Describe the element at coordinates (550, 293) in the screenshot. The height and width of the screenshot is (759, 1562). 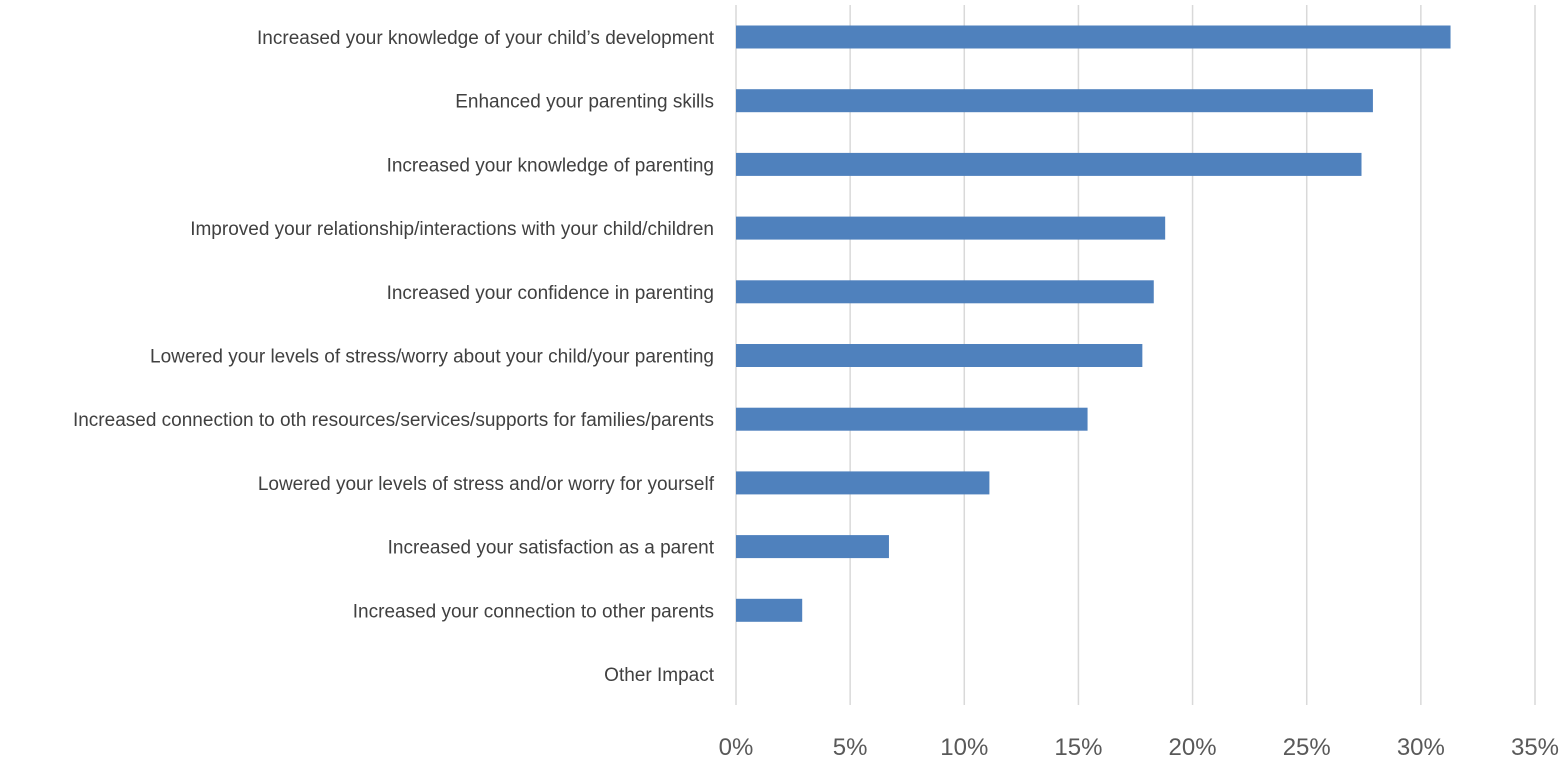
I see `category-label: Increased your confidence in parenting` at that location.